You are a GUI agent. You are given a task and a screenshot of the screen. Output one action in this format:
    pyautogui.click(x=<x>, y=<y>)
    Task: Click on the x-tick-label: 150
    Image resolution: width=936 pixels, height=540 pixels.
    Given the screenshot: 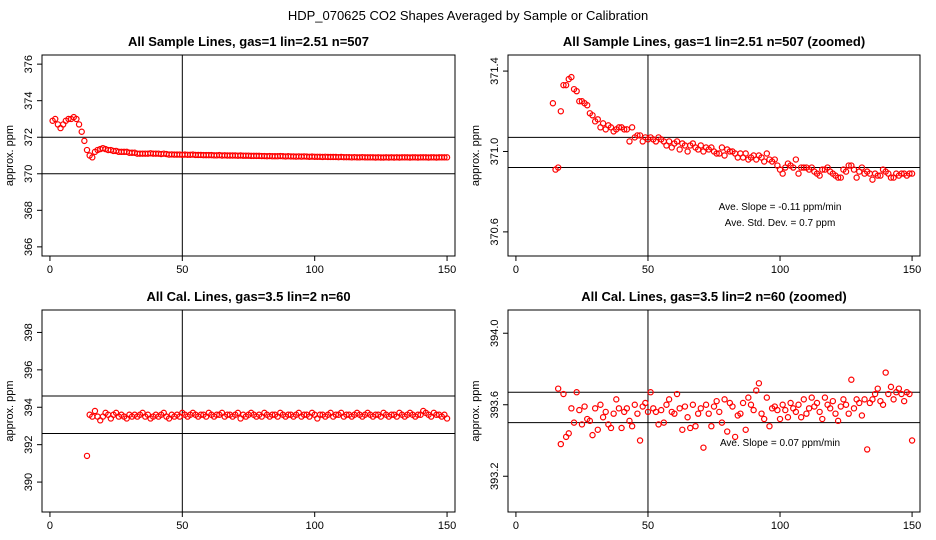 What is the action you would take?
    pyautogui.click(x=912, y=270)
    